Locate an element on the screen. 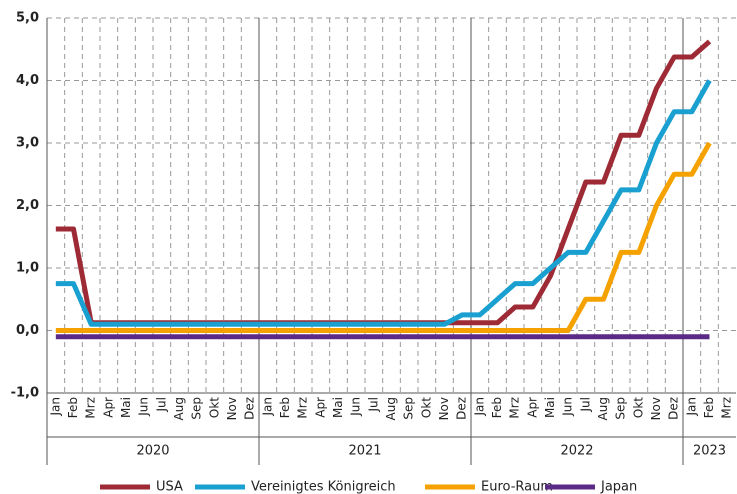 Image resolution: width=737 pixels, height=494 pixels. y-tick-label: 4,0 is located at coordinates (27, 80).